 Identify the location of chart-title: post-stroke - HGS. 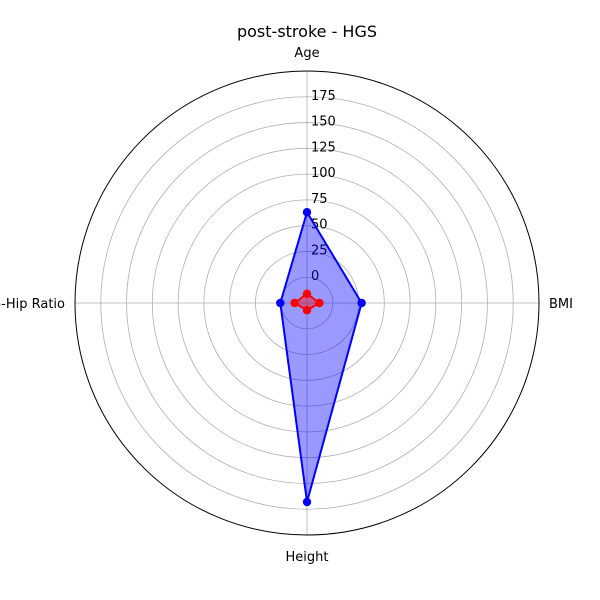
(307, 31).